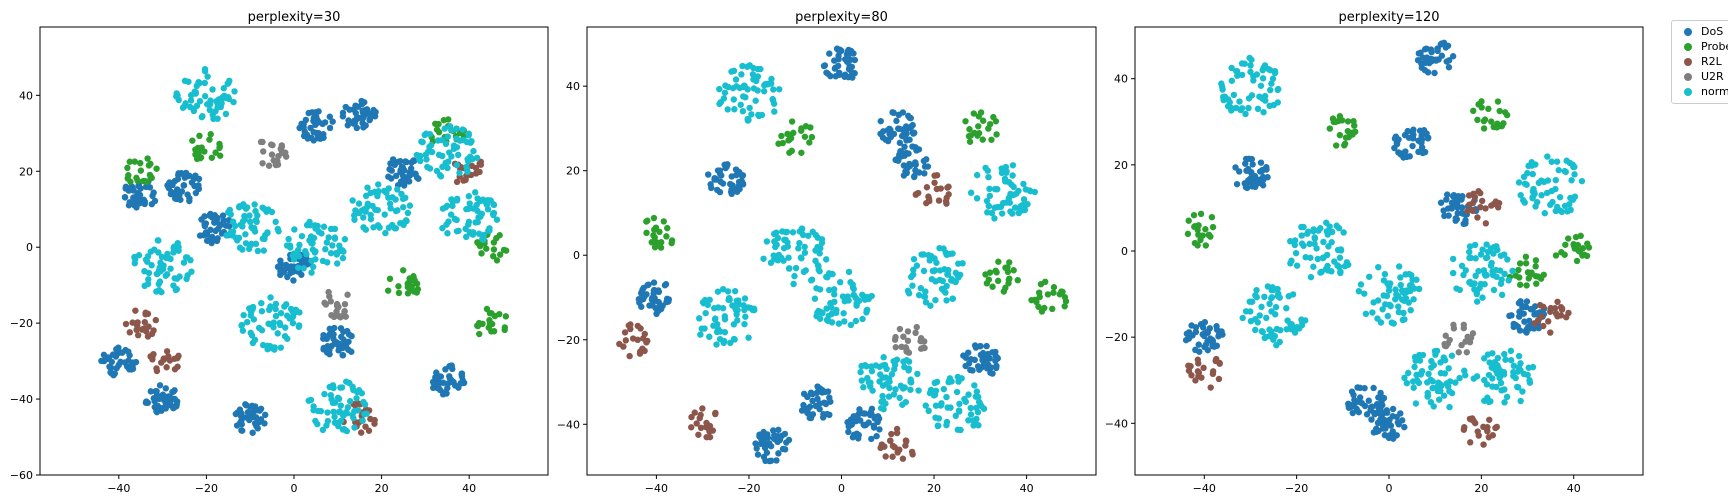 This screenshot has height=504, width=1728. Describe the element at coordinates (29, 247) in the screenshot. I see `y-tick-label: 0` at that location.